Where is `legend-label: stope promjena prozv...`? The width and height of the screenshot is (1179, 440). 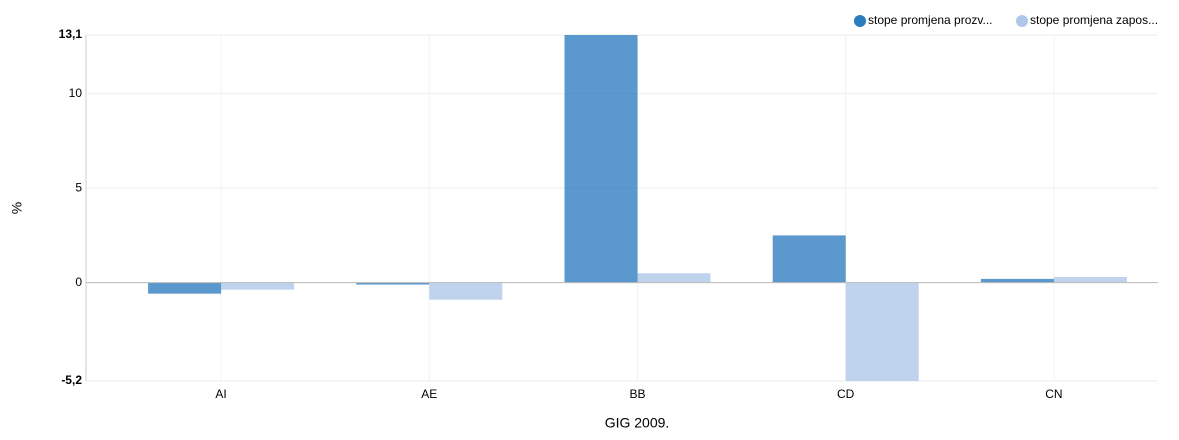
legend-label: stope promjena prozv... is located at coordinates (930, 20).